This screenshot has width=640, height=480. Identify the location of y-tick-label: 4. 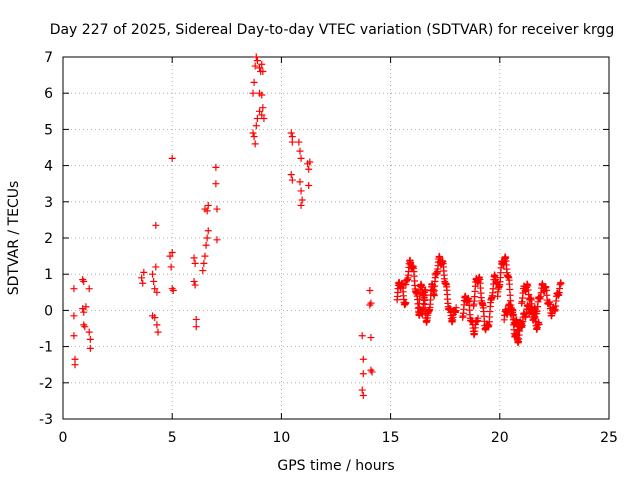
(48, 167).